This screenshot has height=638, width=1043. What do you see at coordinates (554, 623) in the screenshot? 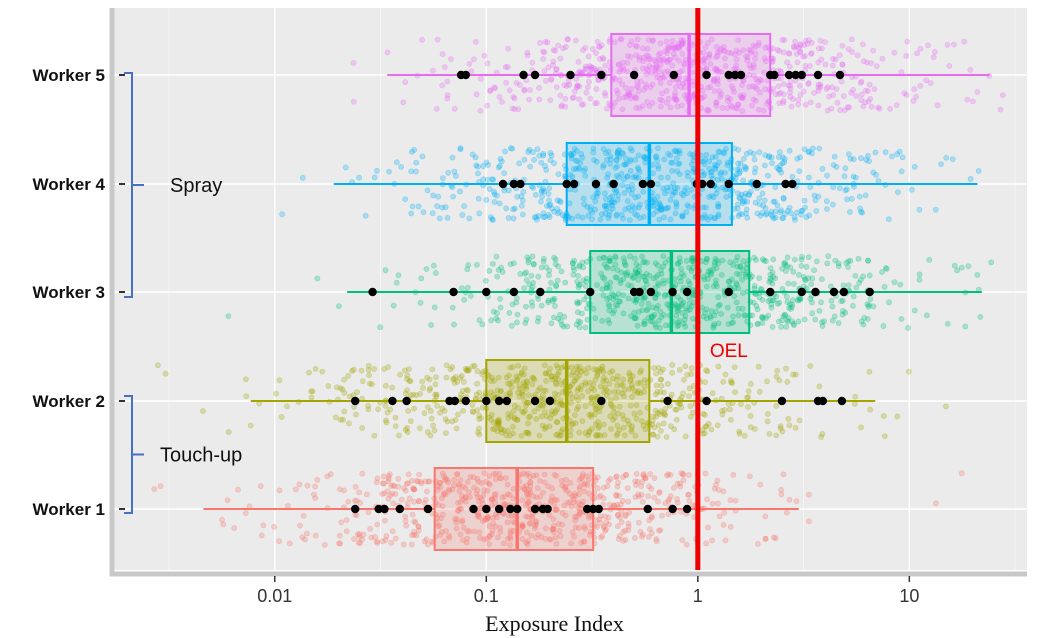
I see `x-axis-title: Exposure Index` at bounding box center [554, 623].